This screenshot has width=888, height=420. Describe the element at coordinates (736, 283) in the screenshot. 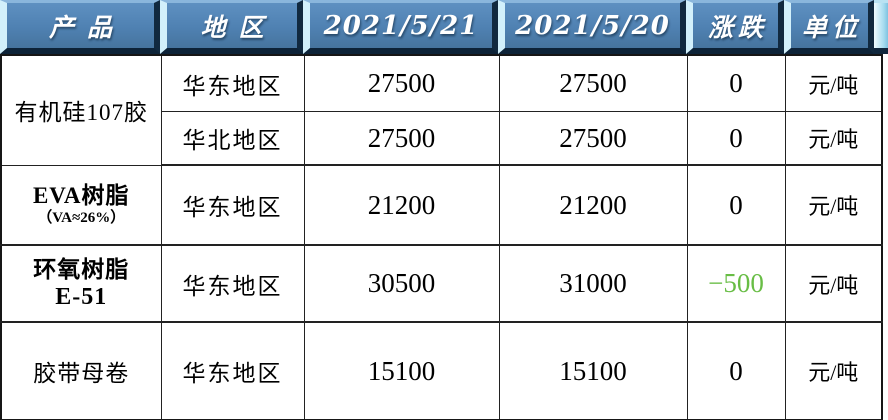

I see `change-cell-negative: −500` at that location.